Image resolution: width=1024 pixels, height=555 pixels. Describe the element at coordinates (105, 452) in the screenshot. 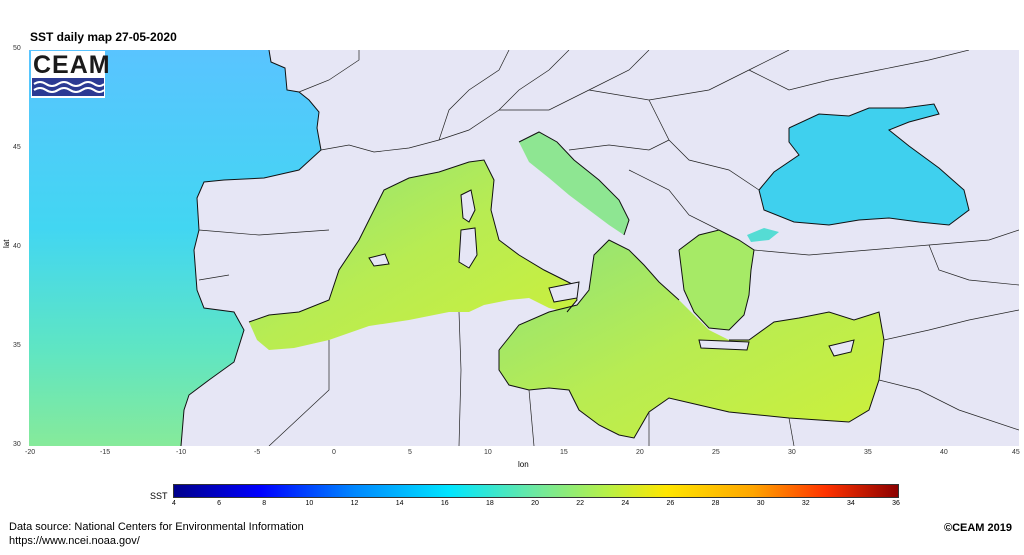

I see `lon-tick: -15` at that location.